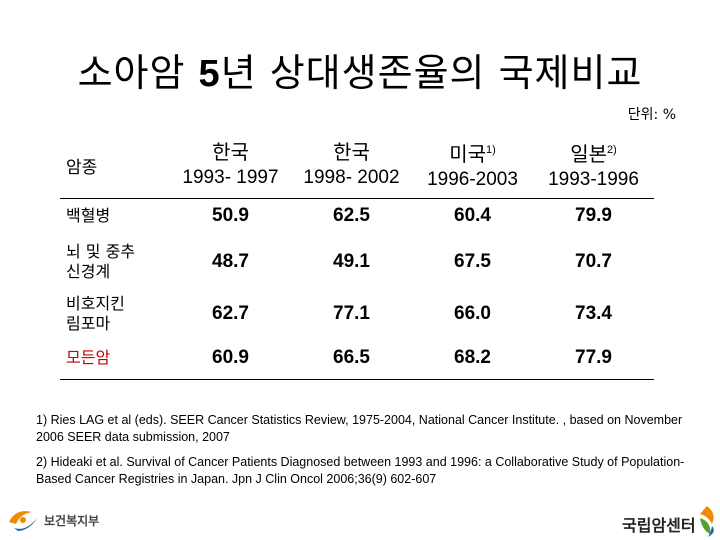 The width and height of the screenshot is (720, 540). I want to click on cell-value: 66.5, so click(351, 358).